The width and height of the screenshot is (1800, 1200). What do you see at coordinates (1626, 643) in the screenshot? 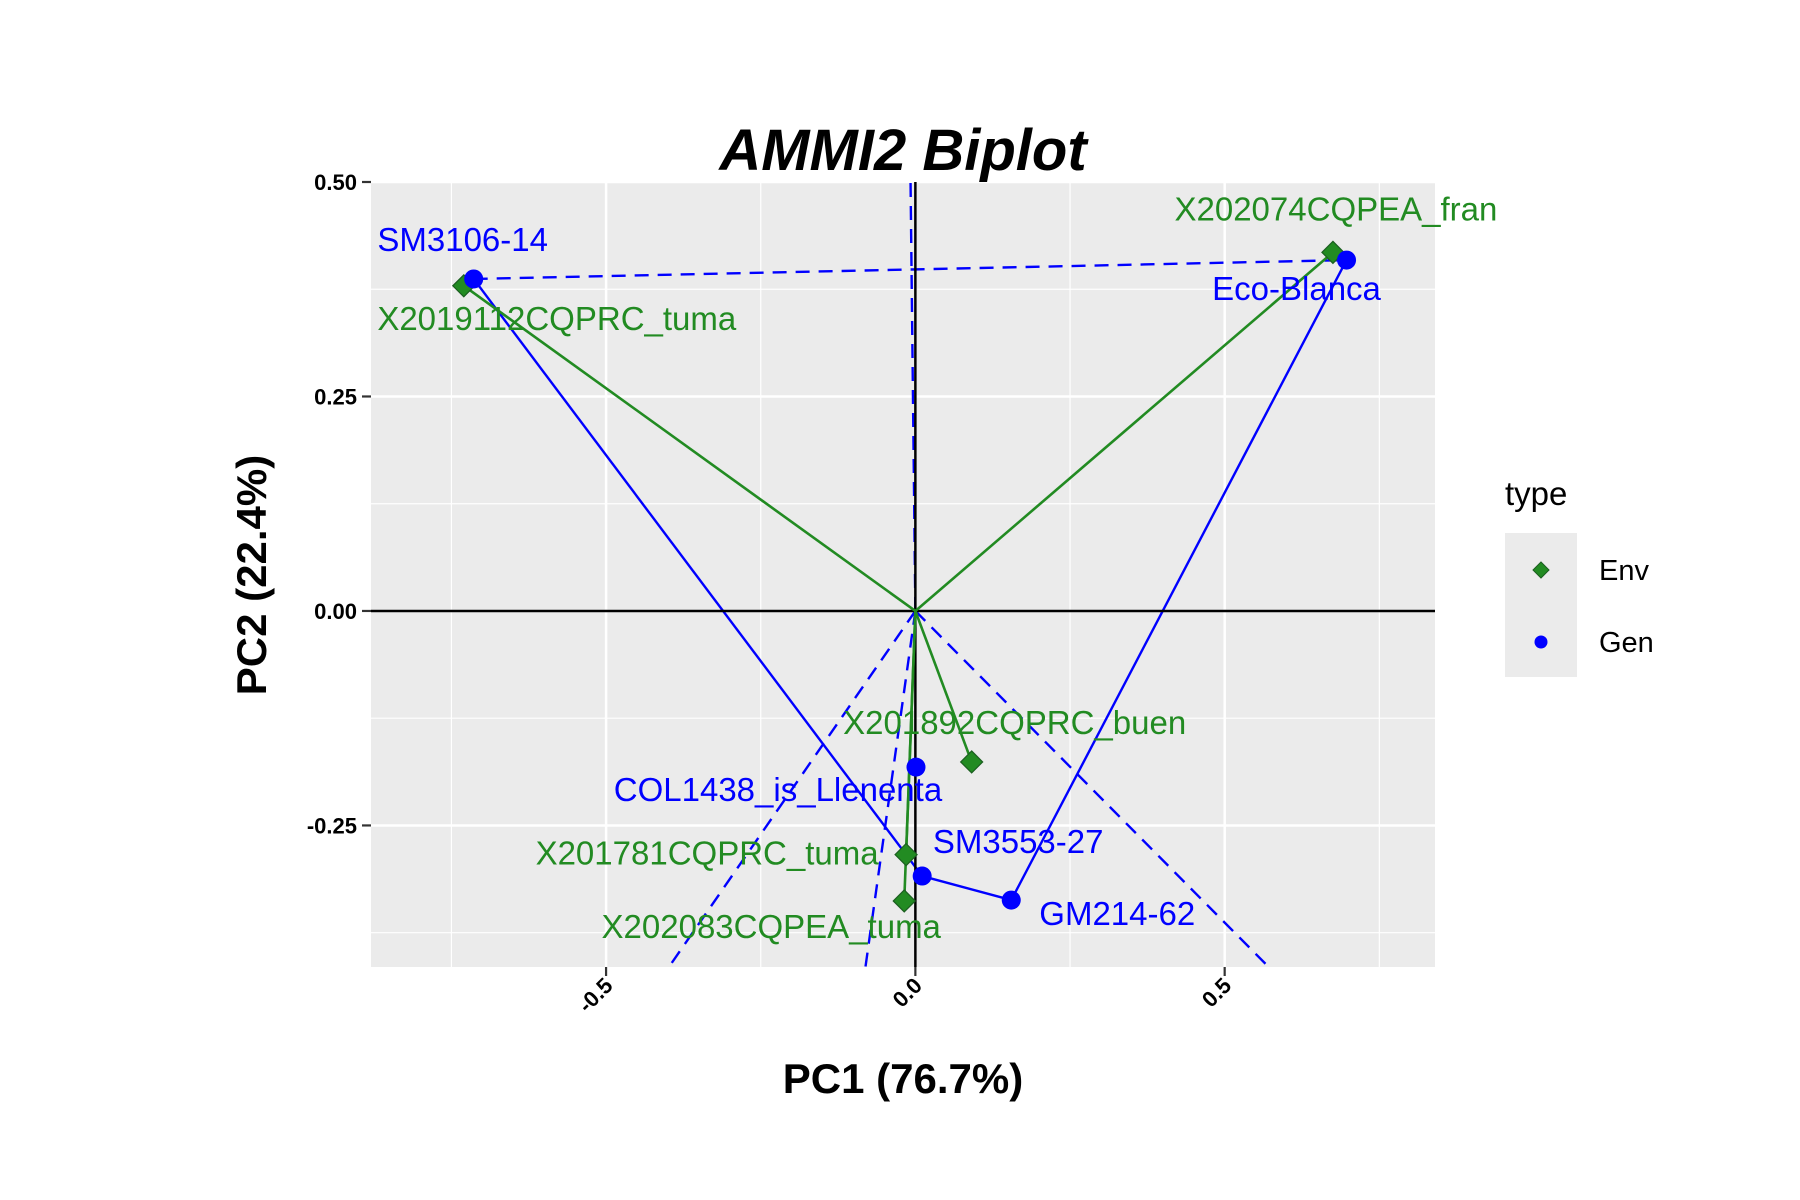
I see `legend-label: Gen` at bounding box center [1626, 643].